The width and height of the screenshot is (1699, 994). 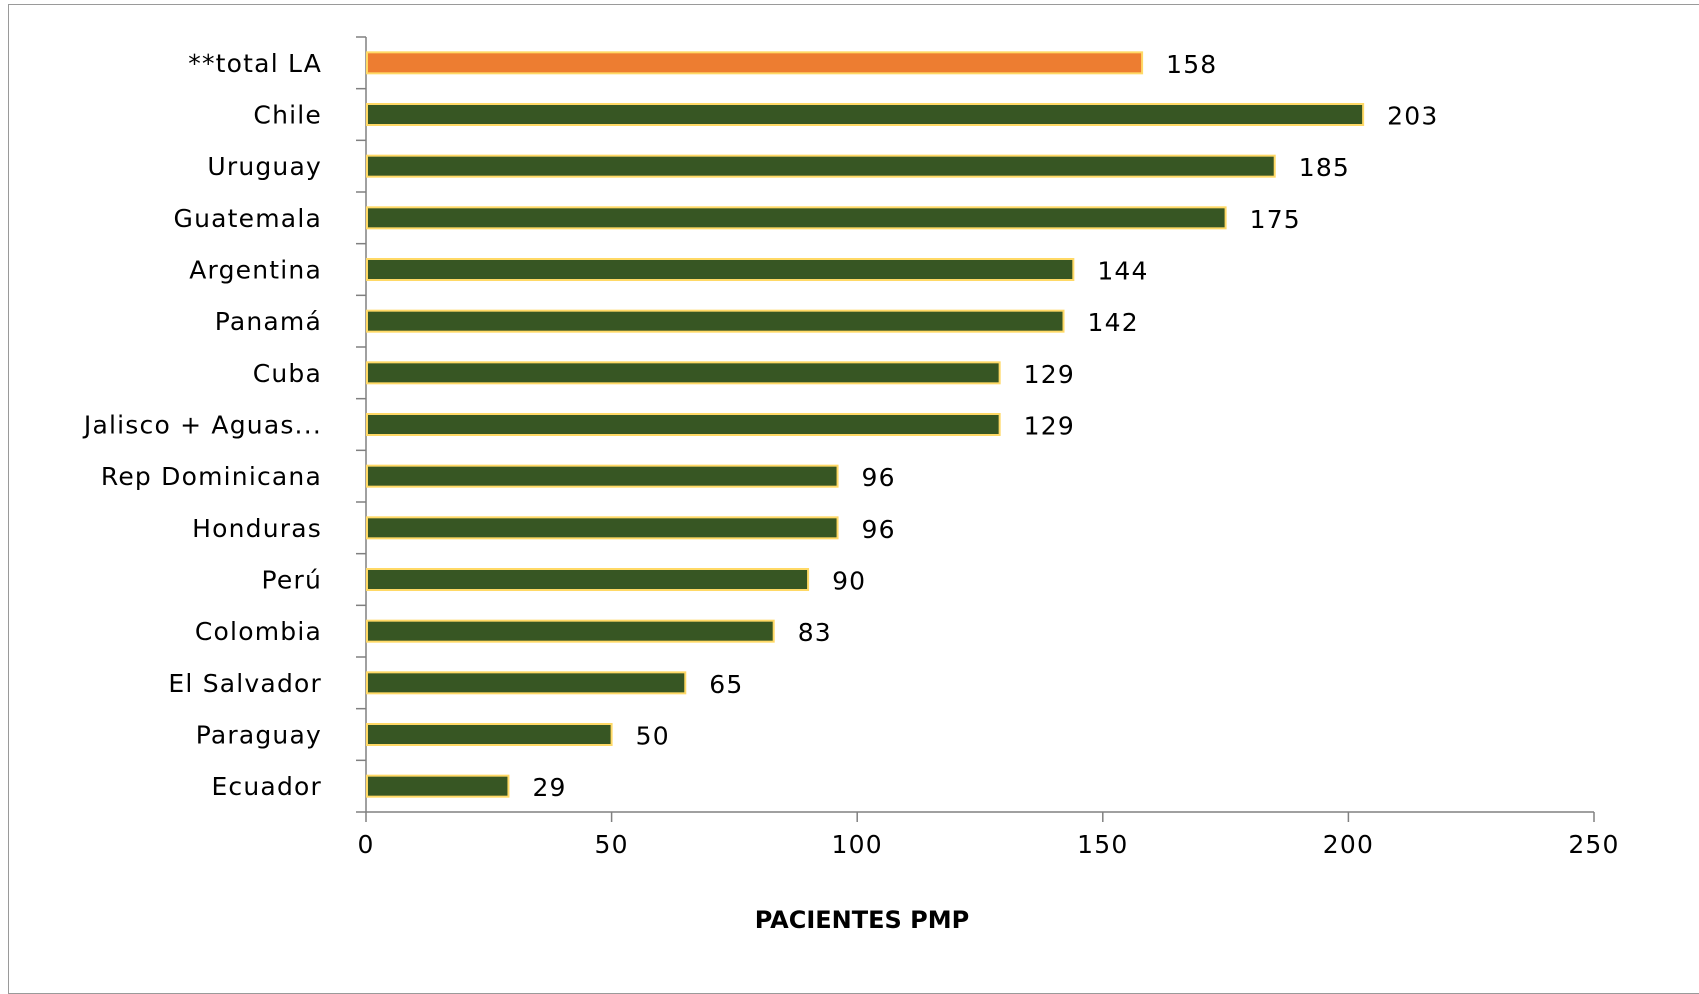 I want to click on value-label: 142, so click(x=1113, y=322).